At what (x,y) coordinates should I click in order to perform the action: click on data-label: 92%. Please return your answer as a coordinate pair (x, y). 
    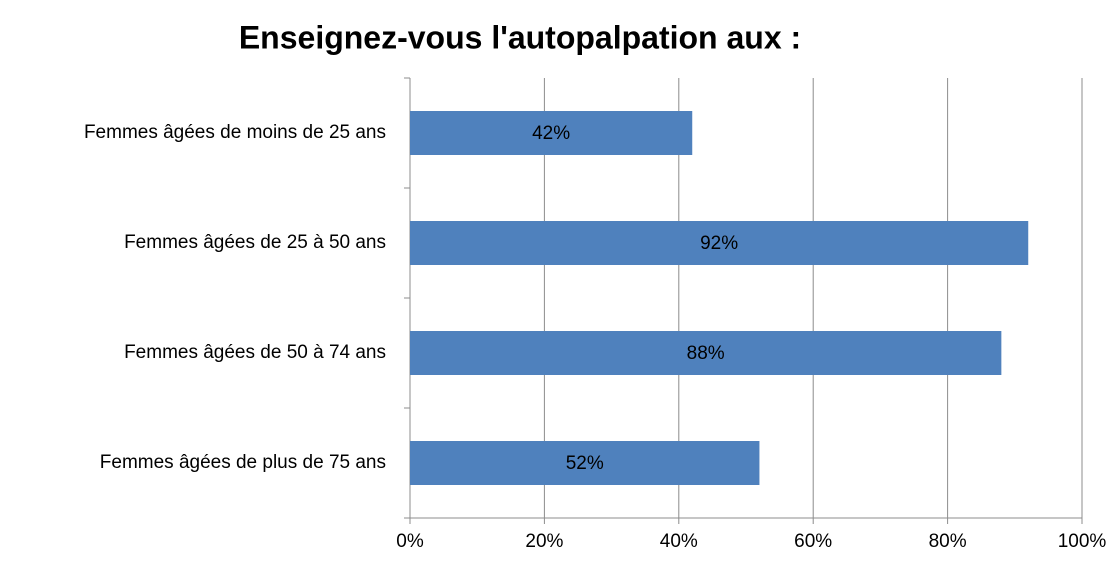
    Looking at the image, I should click on (719, 243).